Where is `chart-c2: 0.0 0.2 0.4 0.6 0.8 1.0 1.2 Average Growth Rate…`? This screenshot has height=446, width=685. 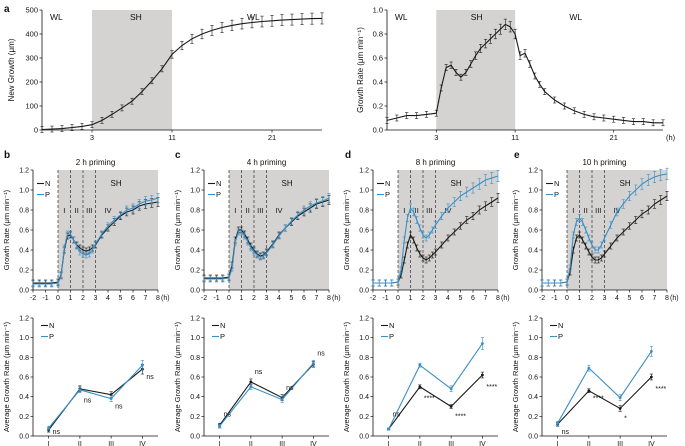
chart-c2: 0.0 0.2 0.4 0.6 0.8 1.0 1.2 Average Growth Rate… is located at coordinates (251, 381).